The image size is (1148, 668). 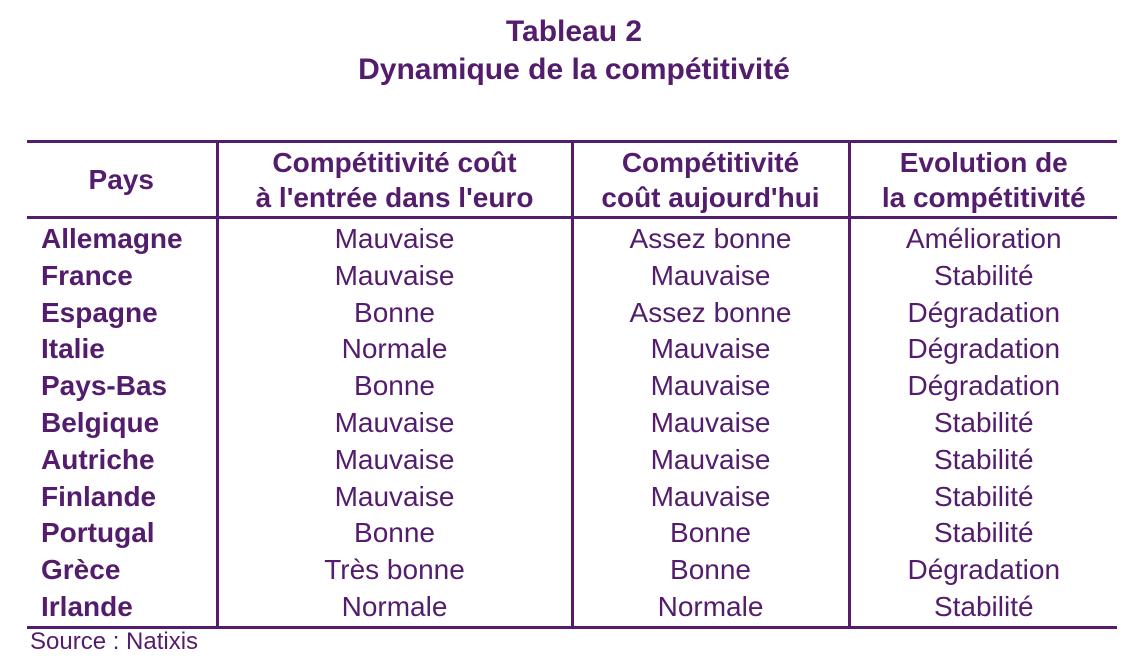 What do you see at coordinates (394, 162) in the screenshot?
I see `header-line: Compétitivité coût` at bounding box center [394, 162].